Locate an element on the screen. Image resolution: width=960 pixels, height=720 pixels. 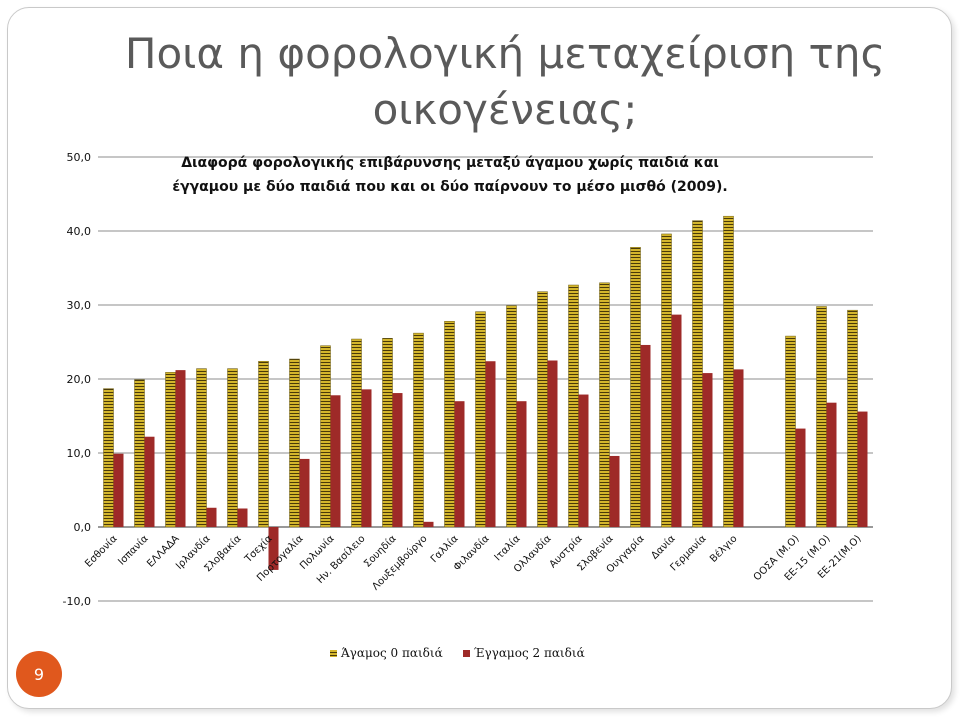
page-number-badge: 9 is located at coordinates (39, 674).